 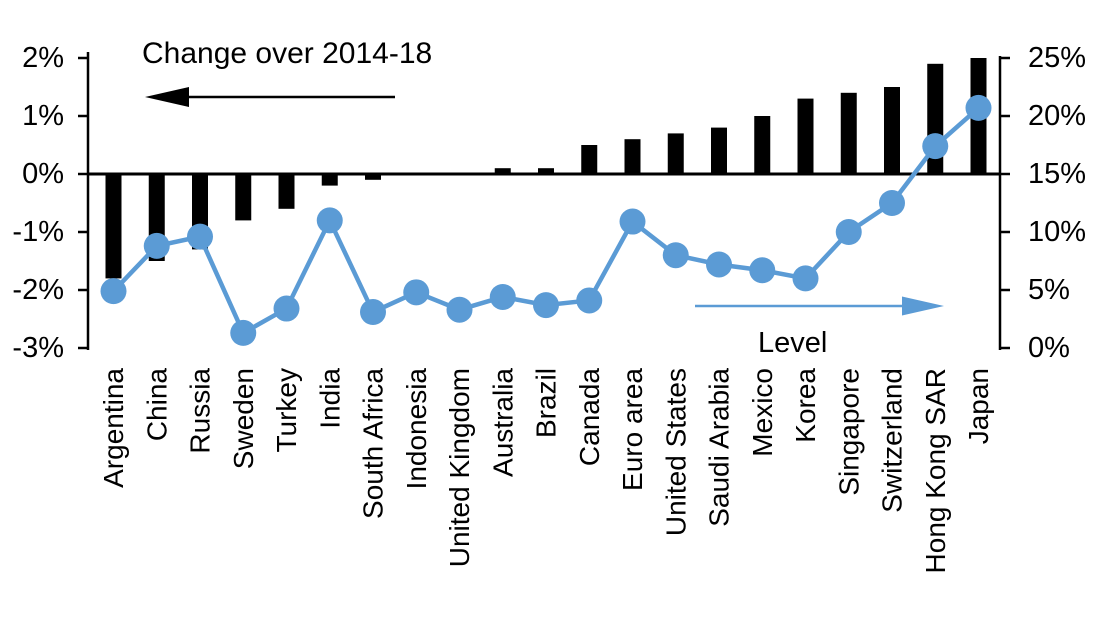 What do you see at coordinates (416, 292) in the screenshot?
I see `marker-indonesia` at bounding box center [416, 292].